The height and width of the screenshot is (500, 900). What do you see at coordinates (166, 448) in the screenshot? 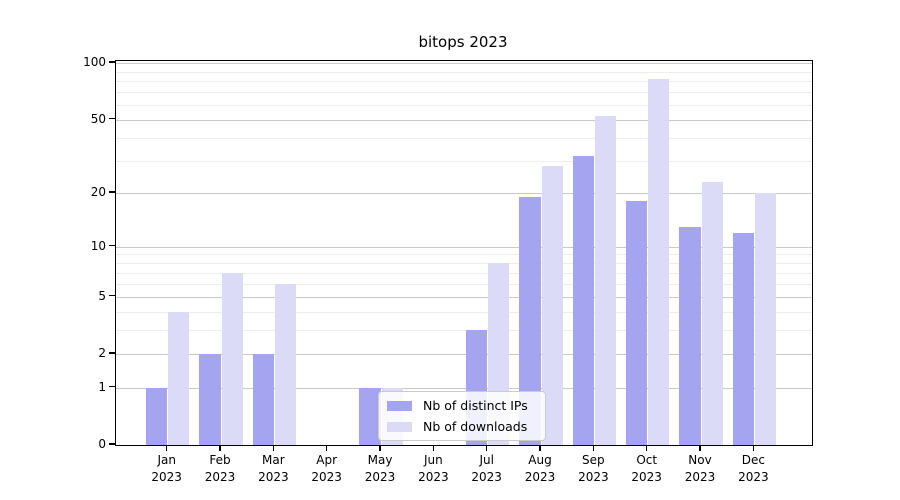
I see `x-tick-jan-2023` at bounding box center [166, 448].